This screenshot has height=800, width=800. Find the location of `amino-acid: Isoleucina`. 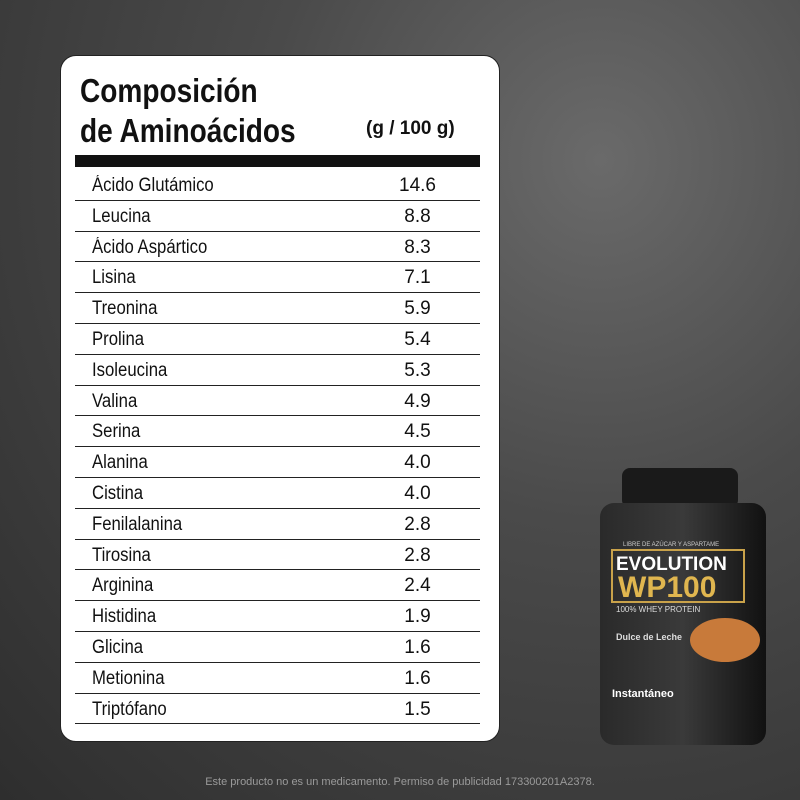

amino-acid: Isoleucina is located at coordinates (130, 370).